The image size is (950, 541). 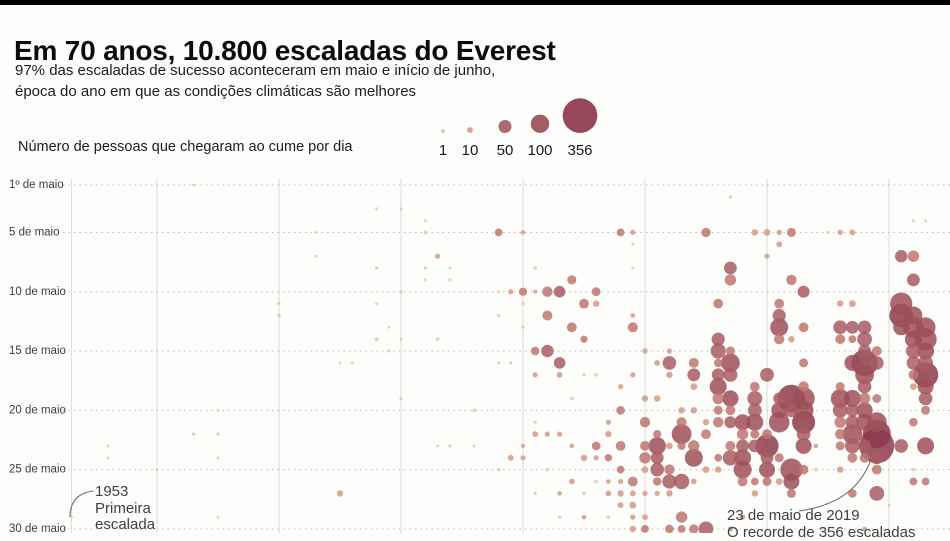 I want to click on annotation-line-1953, so click(x=81, y=504).